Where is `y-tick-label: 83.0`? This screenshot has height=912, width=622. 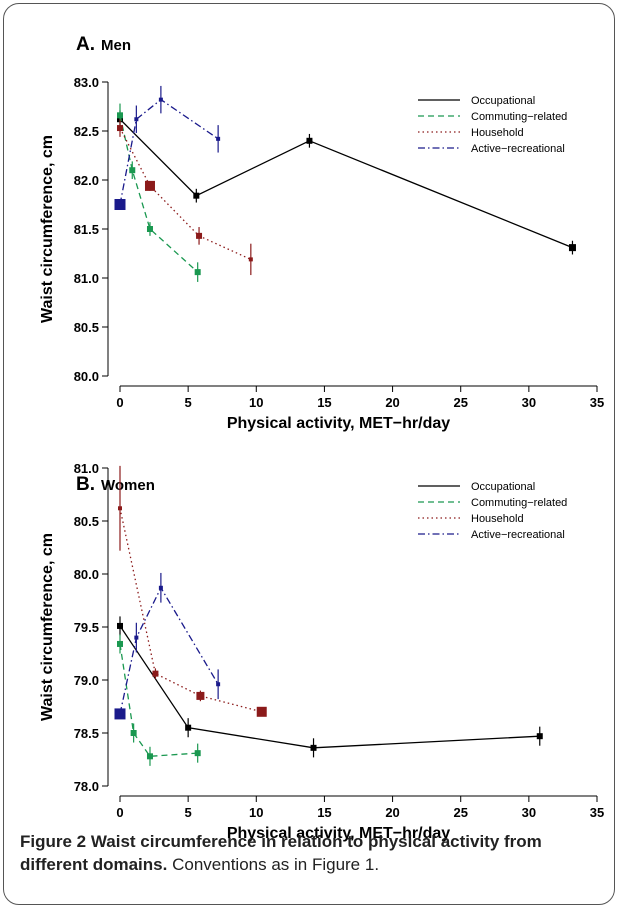
y-tick-label: 83.0 is located at coordinates (86, 82).